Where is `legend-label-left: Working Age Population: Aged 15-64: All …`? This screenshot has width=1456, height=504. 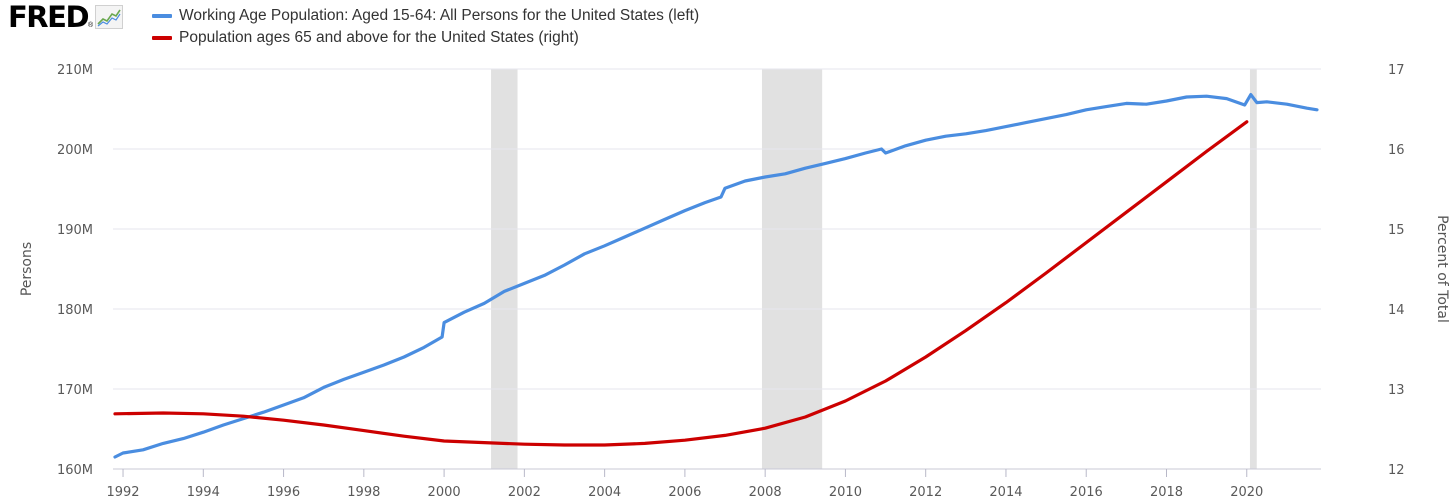 legend-label-left: Working Age Population: Aged 15-64: All … is located at coordinates (439, 15).